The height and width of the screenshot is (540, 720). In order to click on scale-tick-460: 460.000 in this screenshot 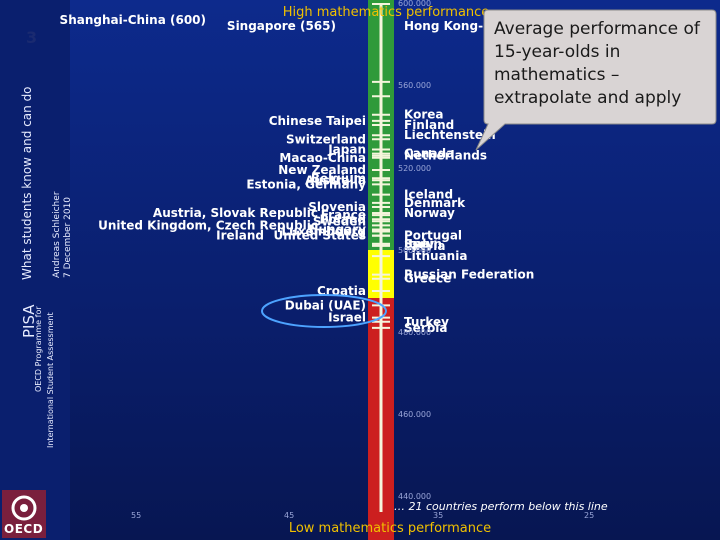, I will do `click(414, 414)`.